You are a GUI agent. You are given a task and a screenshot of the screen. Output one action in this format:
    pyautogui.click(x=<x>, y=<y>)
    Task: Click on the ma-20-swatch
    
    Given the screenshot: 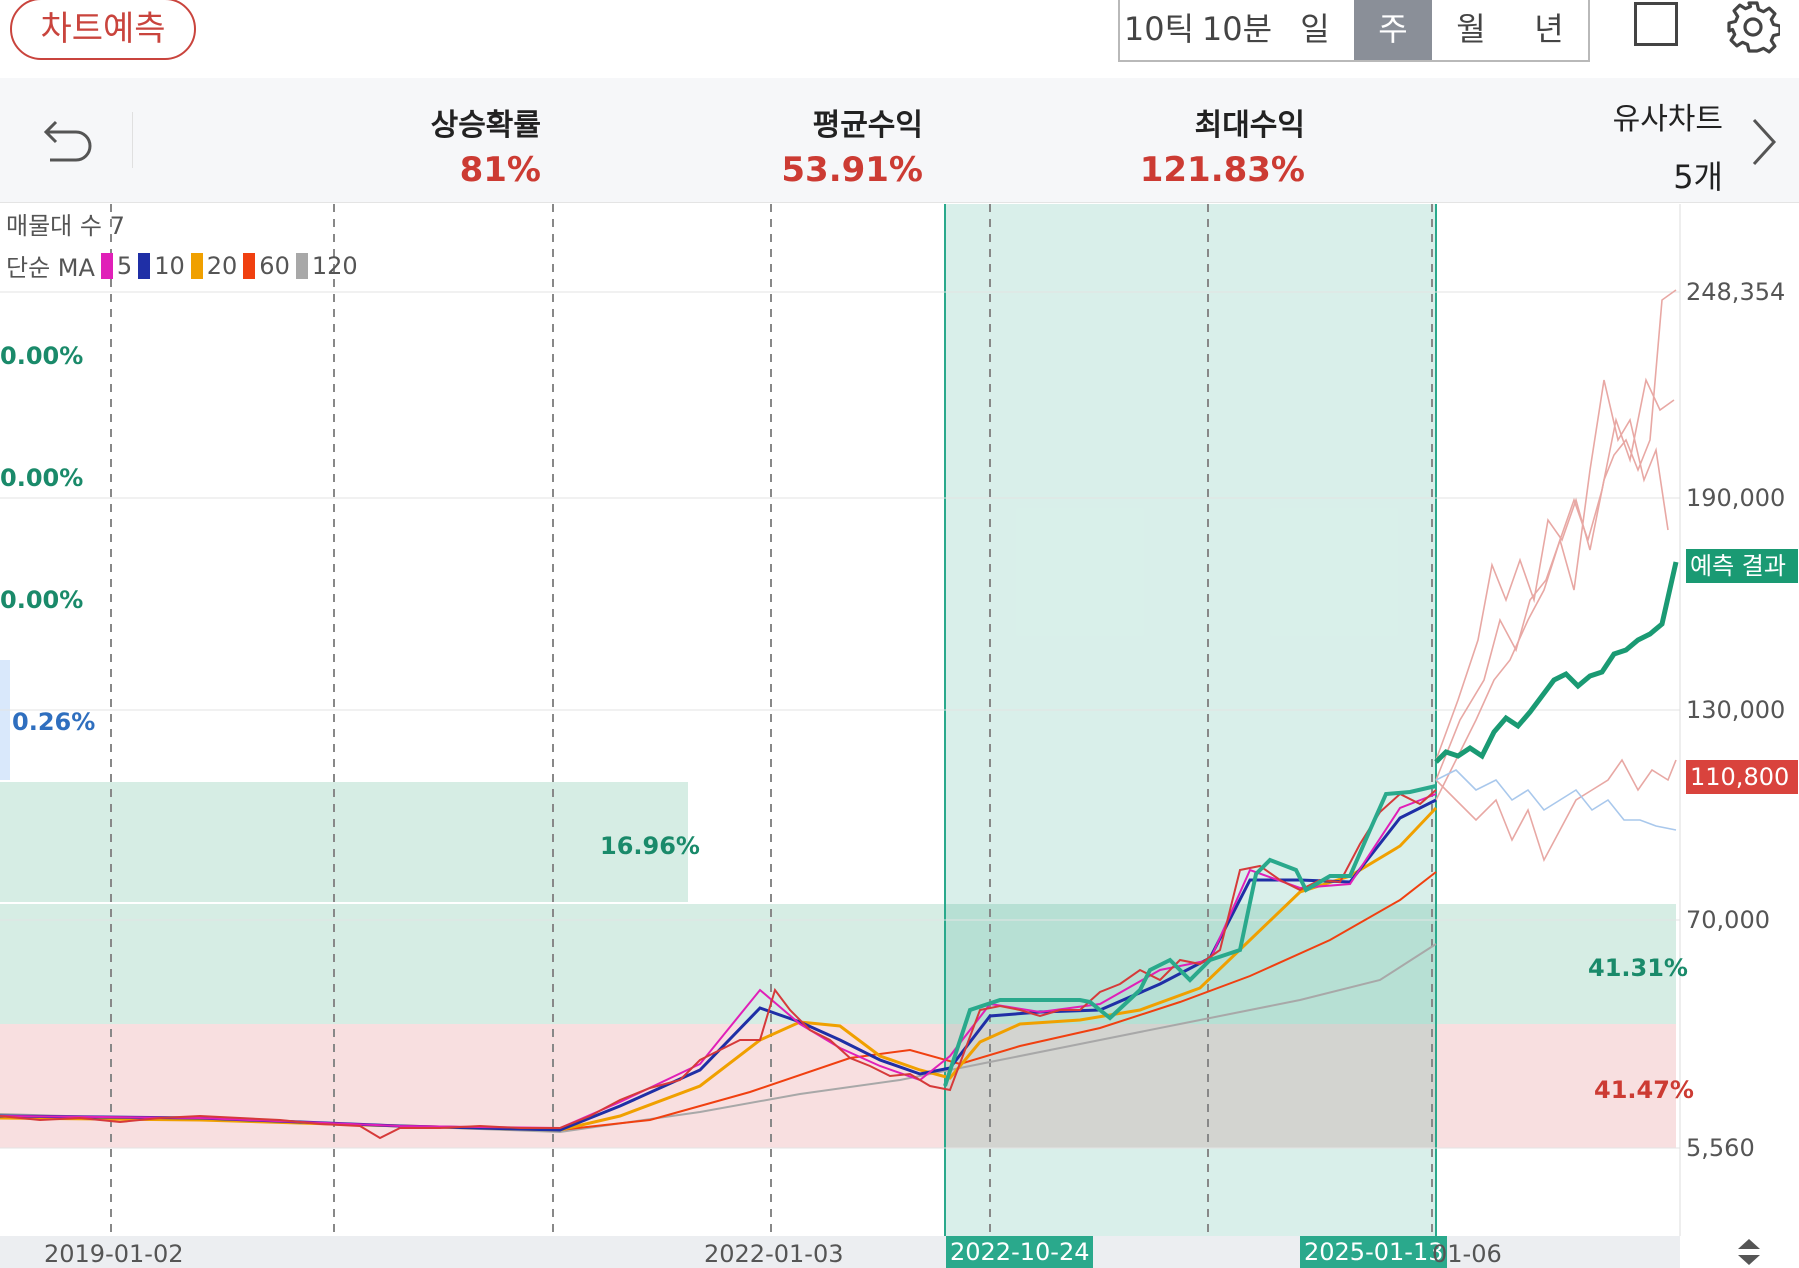 What is the action you would take?
    pyautogui.click(x=196, y=265)
    